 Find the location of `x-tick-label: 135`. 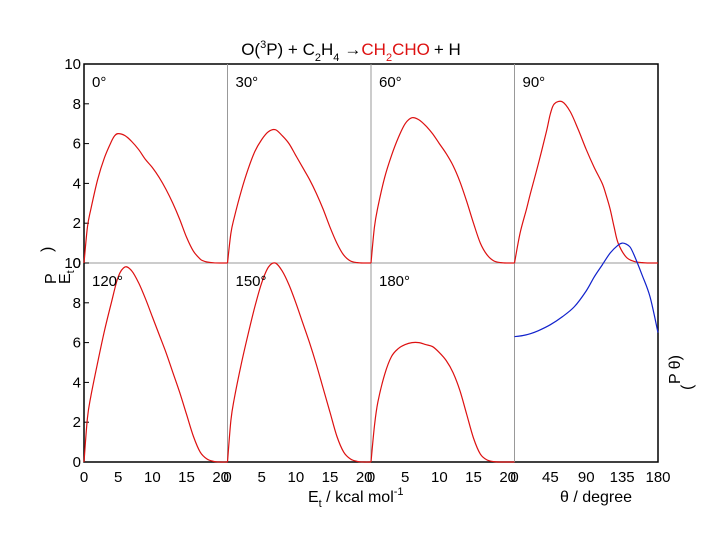

x-tick-label: 135 is located at coordinates (622, 477).